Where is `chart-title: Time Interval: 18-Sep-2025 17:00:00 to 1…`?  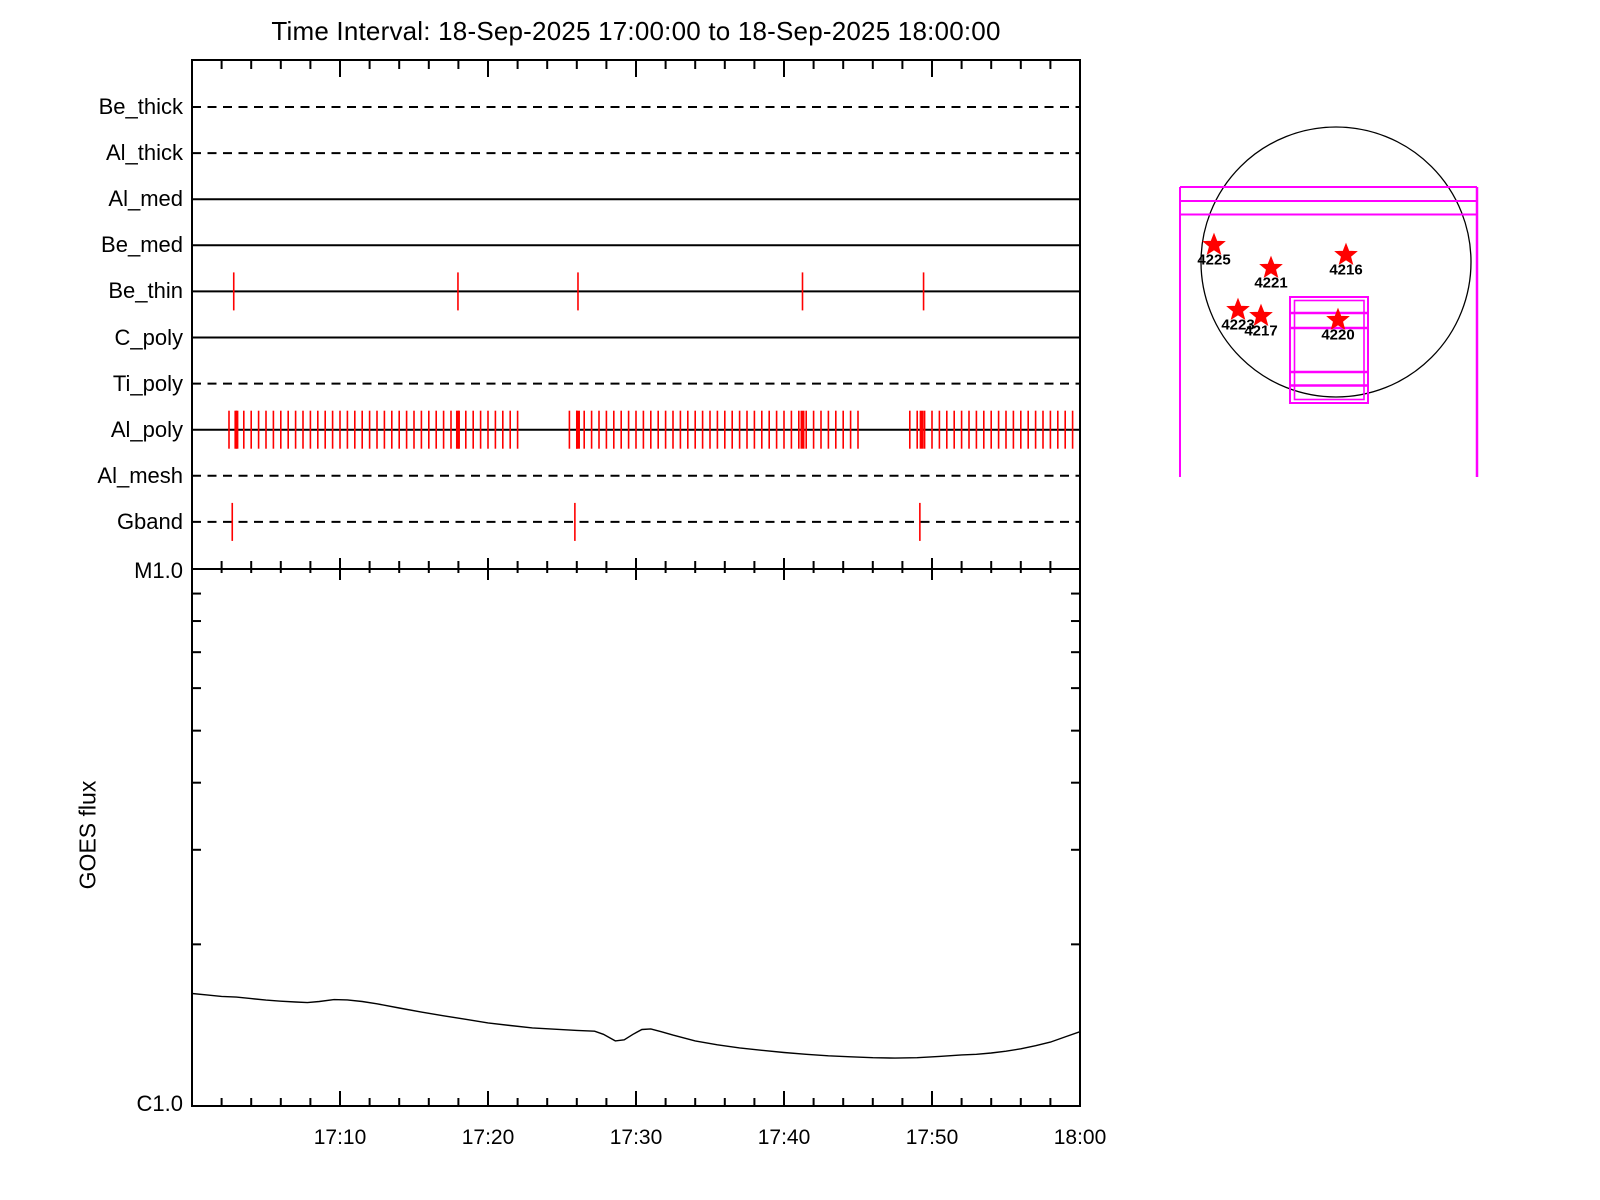
chart-title: Time Interval: 18-Sep-2025 17:00:00 to 1… is located at coordinates (636, 31).